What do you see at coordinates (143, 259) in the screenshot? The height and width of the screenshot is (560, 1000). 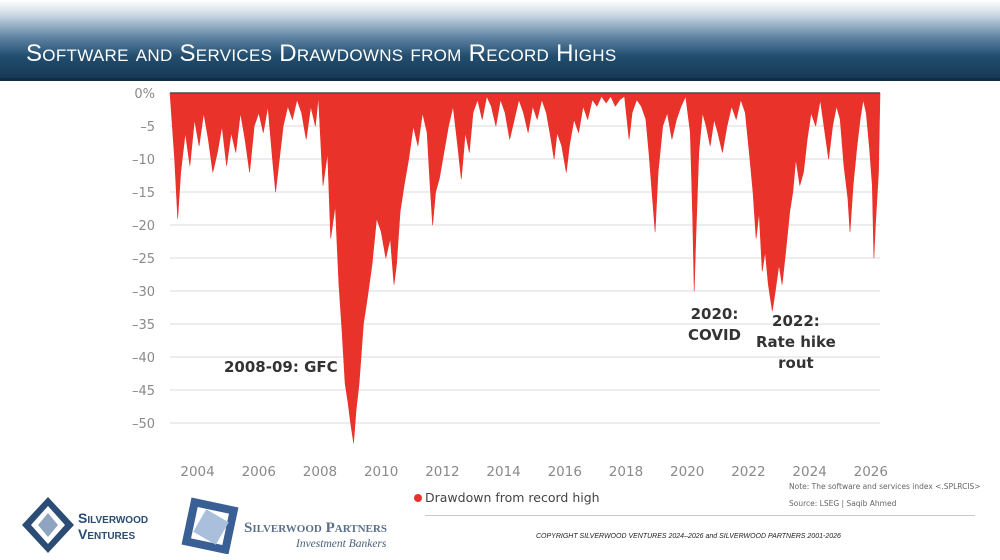 I see `y-tick-label: –25` at bounding box center [143, 259].